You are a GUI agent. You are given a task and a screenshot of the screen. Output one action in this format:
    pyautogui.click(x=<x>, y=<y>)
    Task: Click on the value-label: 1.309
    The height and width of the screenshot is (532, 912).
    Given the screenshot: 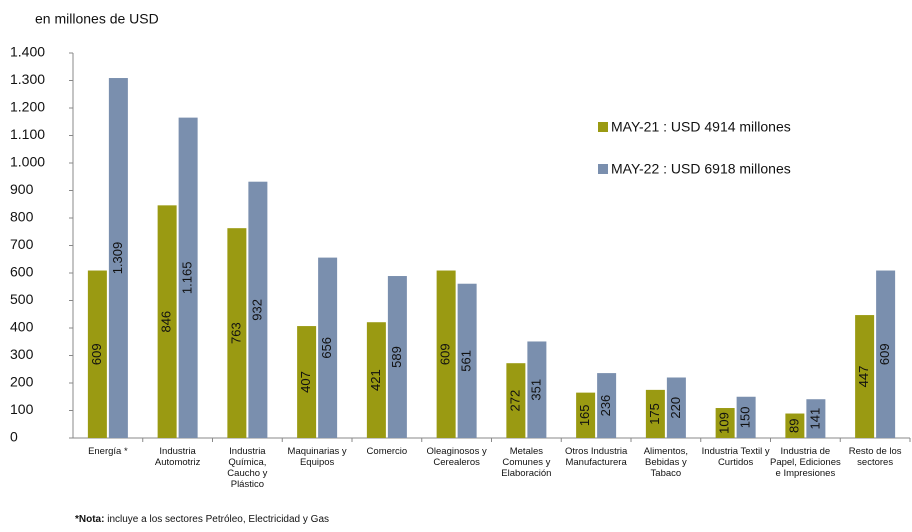 What is the action you would take?
    pyautogui.click(x=117, y=258)
    